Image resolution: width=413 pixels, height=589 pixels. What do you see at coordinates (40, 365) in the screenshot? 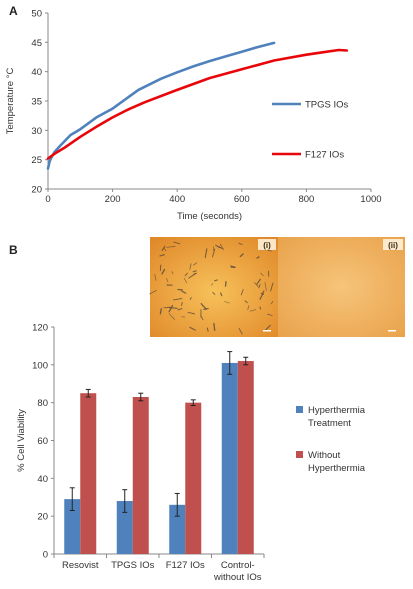
I see `chart-b-y-tick-label: 100` at bounding box center [40, 365].